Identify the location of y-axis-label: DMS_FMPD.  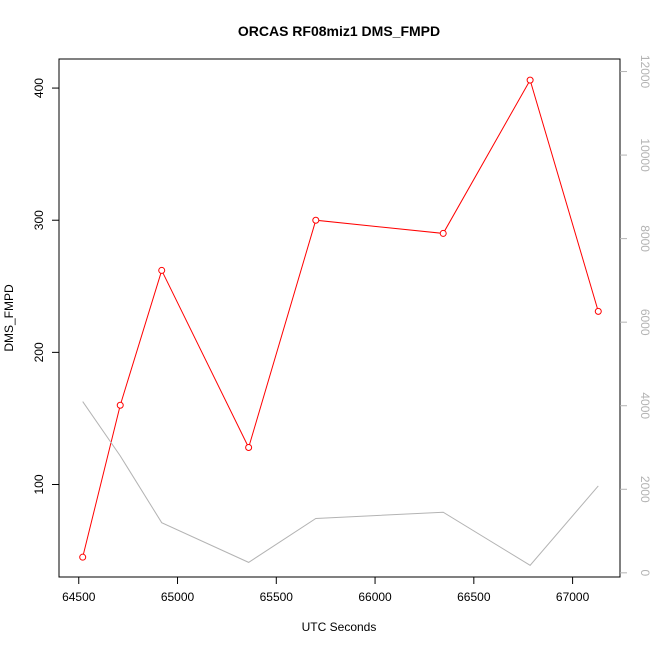
(9, 318).